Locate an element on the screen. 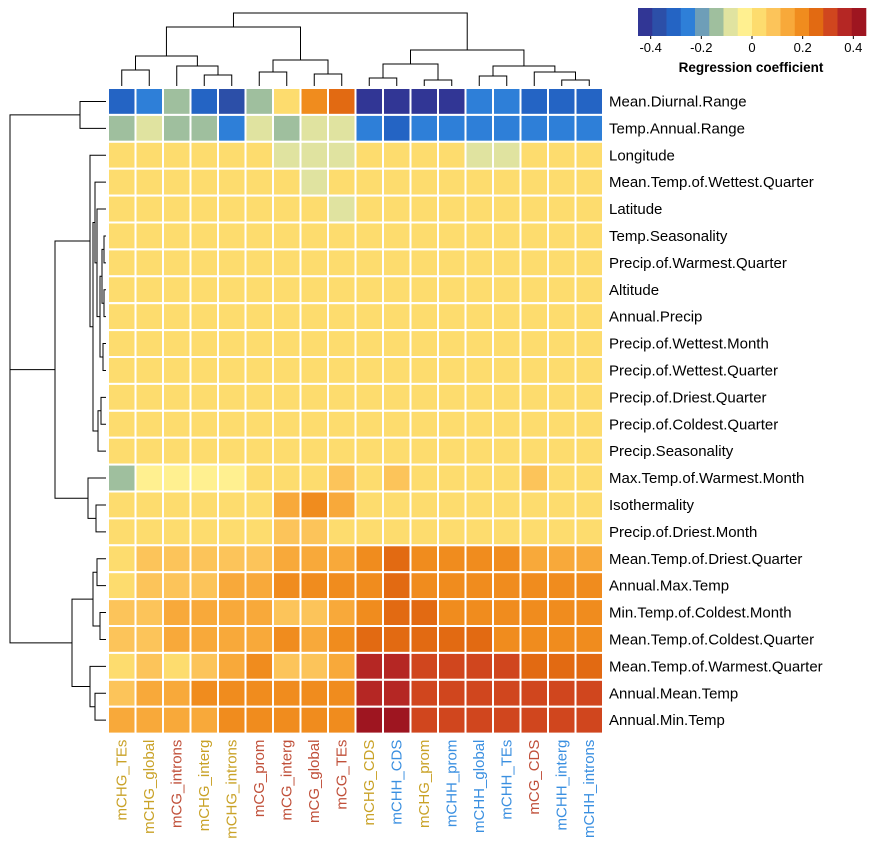  column-label: mCG_interg is located at coordinates (287, 780).